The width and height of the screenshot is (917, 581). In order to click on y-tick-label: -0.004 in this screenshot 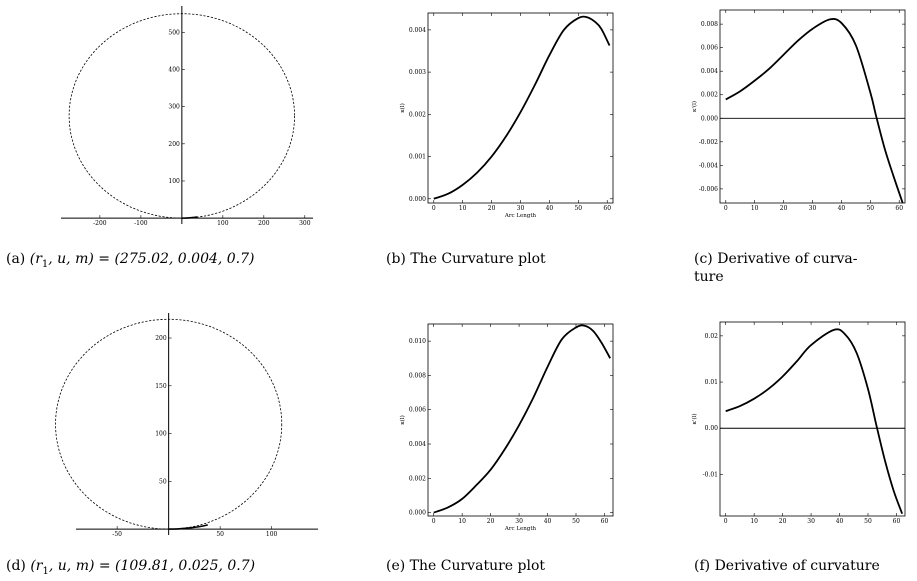, I will do `click(708, 165)`.